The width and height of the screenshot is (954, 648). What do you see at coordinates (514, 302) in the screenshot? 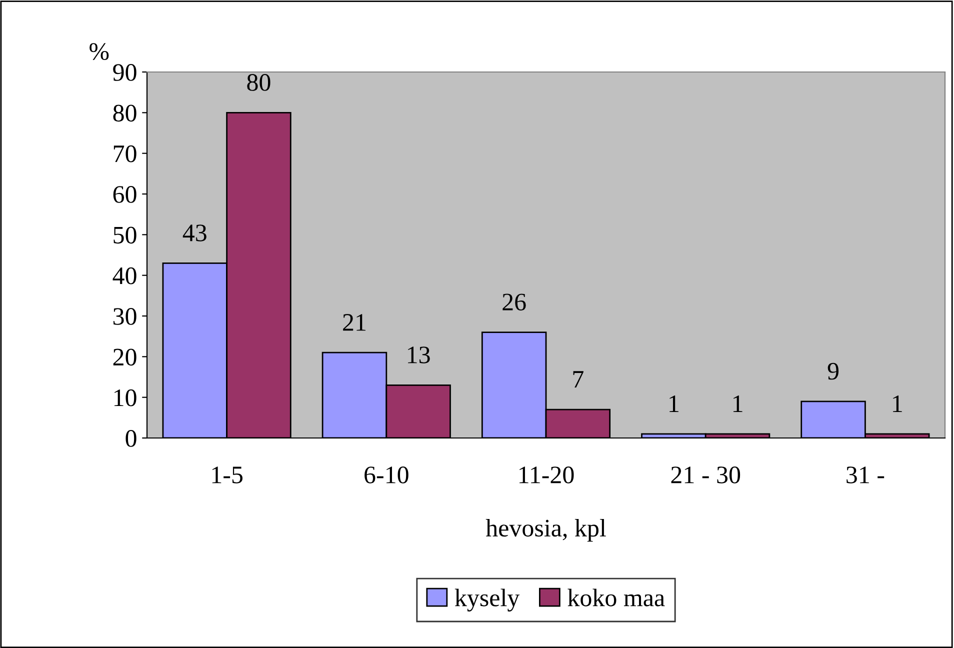
I see `data-label: 26` at bounding box center [514, 302].